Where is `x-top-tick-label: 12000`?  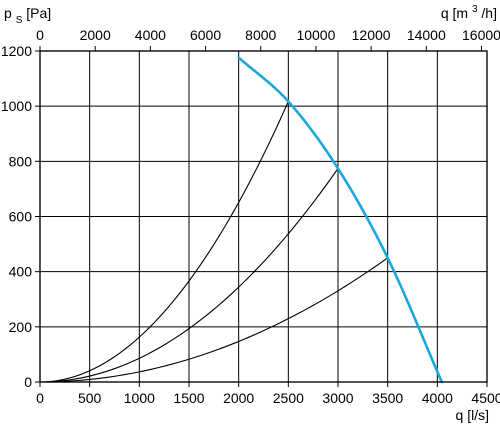 x-top-tick-label: 12000 is located at coordinates (371, 35).